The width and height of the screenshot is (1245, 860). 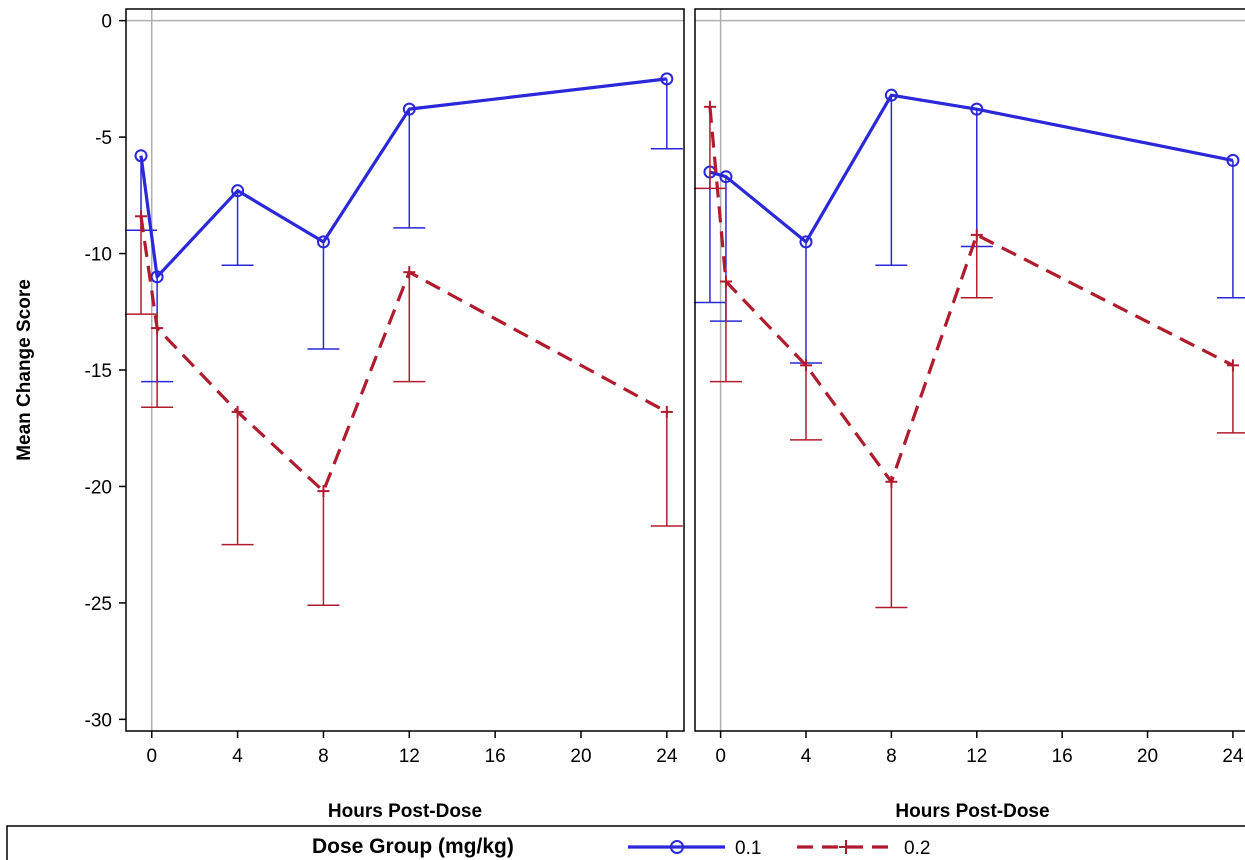 What do you see at coordinates (405, 811) in the screenshot?
I see `x-axis-title-panel-1: Hours Post-Dose` at bounding box center [405, 811].